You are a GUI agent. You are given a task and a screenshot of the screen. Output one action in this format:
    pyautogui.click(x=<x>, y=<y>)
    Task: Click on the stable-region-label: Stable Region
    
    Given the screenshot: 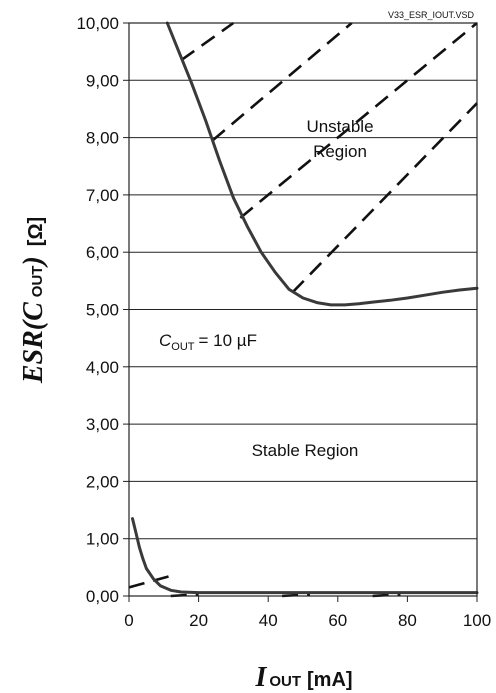 What is the action you would take?
    pyautogui.click(x=305, y=450)
    